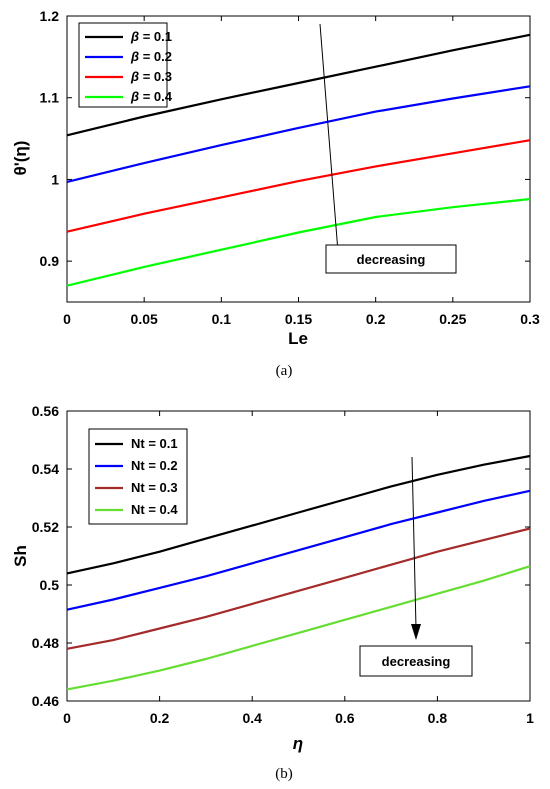  What do you see at coordinates (20, 556) in the screenshot?
I see `y-axis-label-b: Sh` at bounding box center [20, 556].